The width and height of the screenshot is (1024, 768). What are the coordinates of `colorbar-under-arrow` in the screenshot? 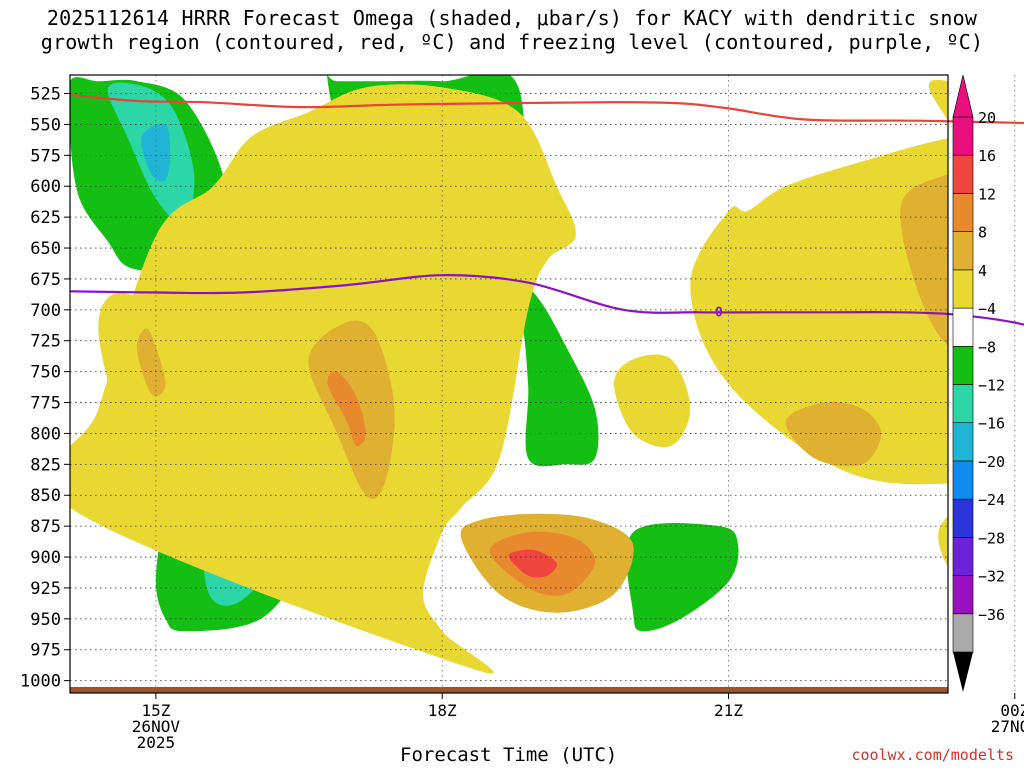 It's located at (963, 672).